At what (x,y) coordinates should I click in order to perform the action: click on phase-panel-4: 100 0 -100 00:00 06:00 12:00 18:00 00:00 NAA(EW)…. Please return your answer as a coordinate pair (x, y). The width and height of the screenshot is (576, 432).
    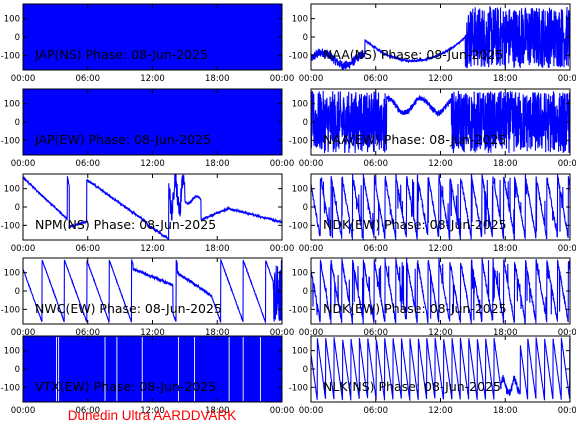
    Looking at the image, I should click on (432, 128).